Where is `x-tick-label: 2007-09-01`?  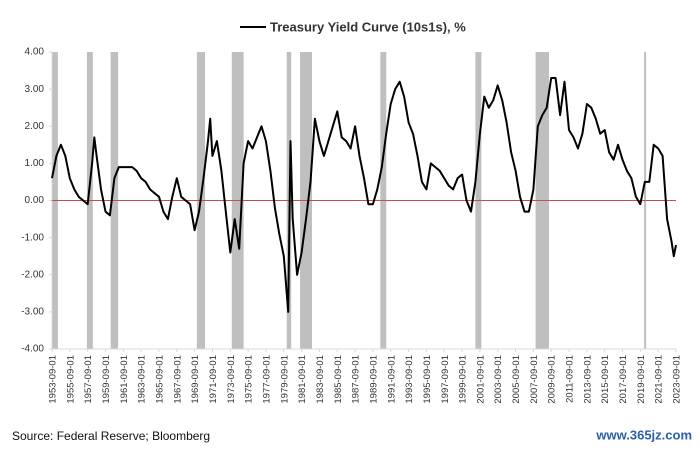
x-tick-label: 2007-09-01 is located at coordinates (534, 379).